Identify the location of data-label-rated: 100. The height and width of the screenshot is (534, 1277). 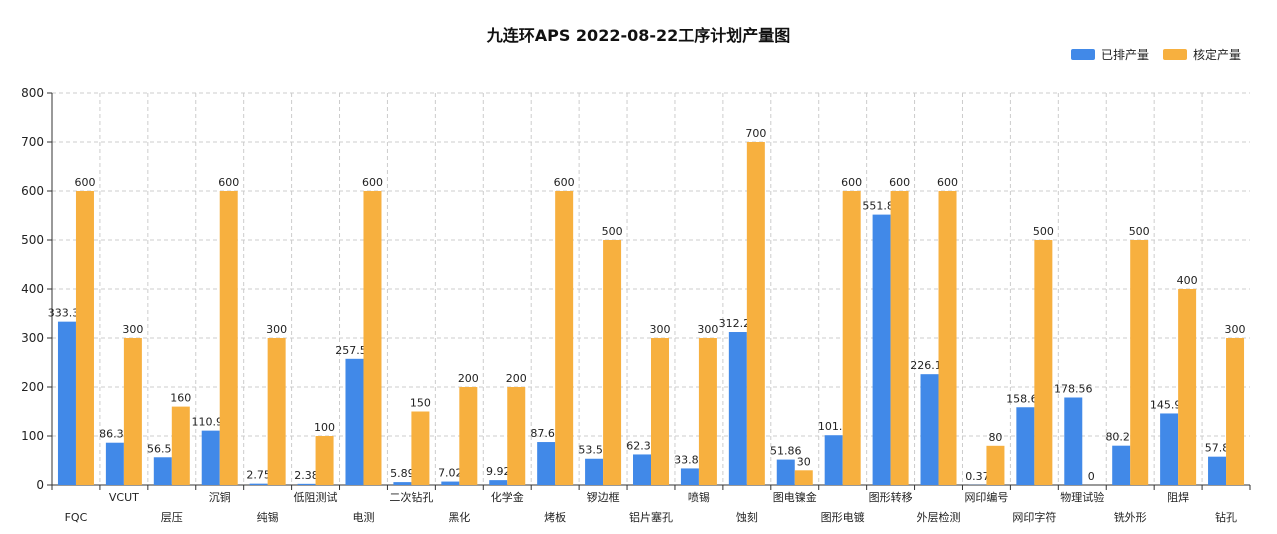
(324, 427).